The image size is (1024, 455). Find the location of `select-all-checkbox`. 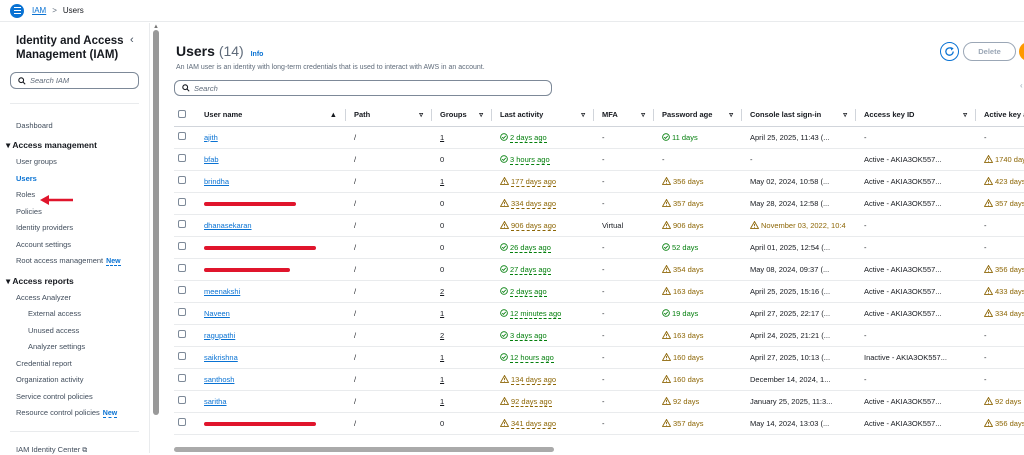

select-all-checkbox is located at coordinates (185, 115).